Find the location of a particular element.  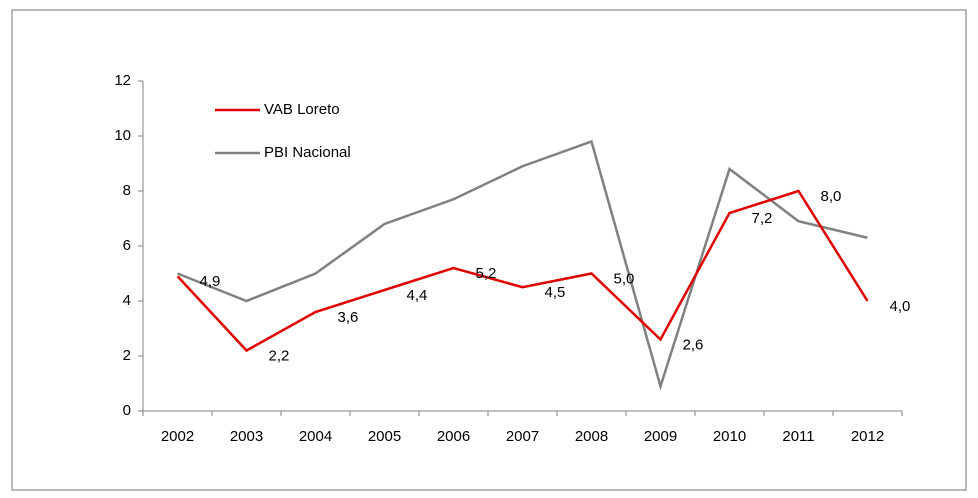

x-tick-label: 2007 is located at coordinates (522, 436).